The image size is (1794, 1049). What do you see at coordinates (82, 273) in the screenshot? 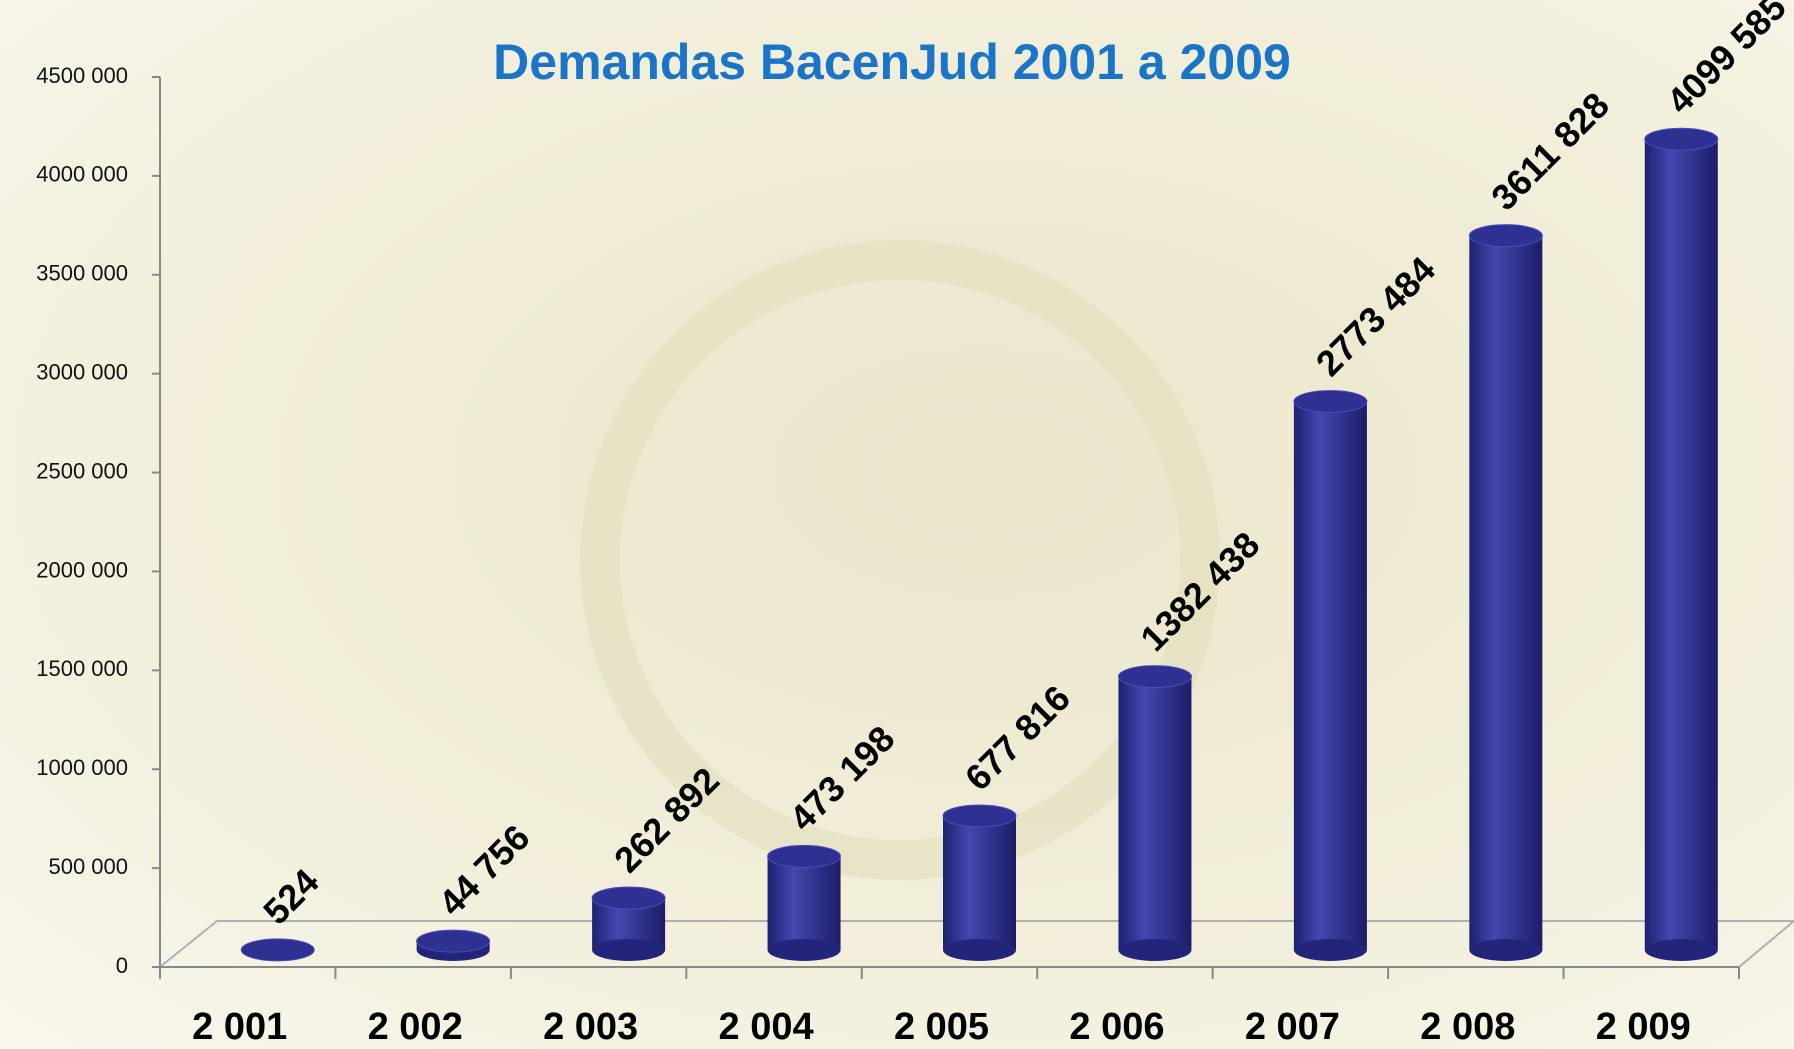
I see `y-tick-label: 3500 000` at bounding box center [82, 273].